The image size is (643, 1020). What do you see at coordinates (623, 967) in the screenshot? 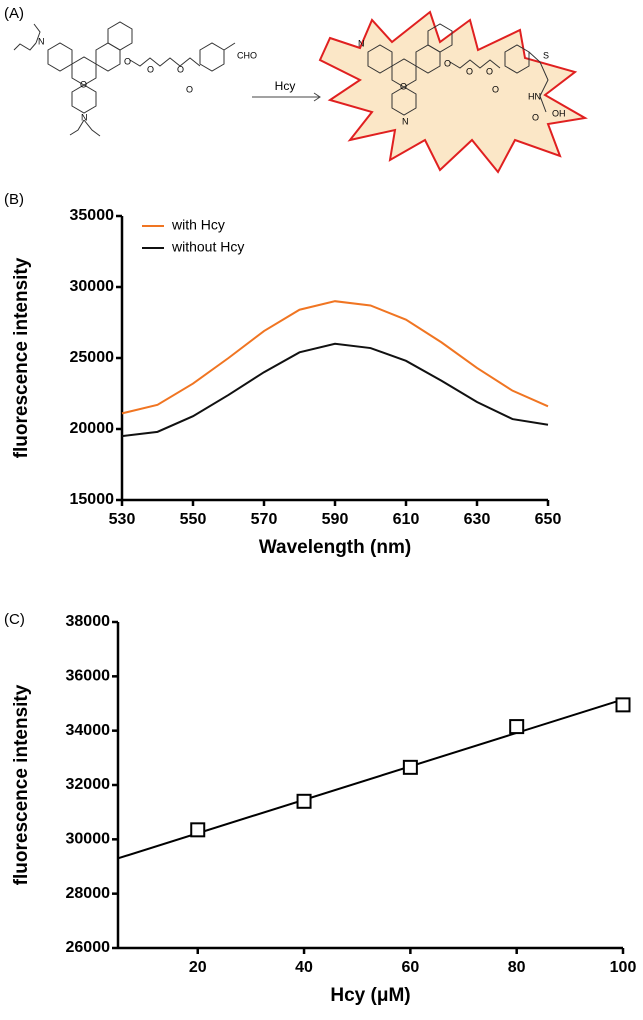
I see `x-tick-label: 100` at bounding box center [623, 967].